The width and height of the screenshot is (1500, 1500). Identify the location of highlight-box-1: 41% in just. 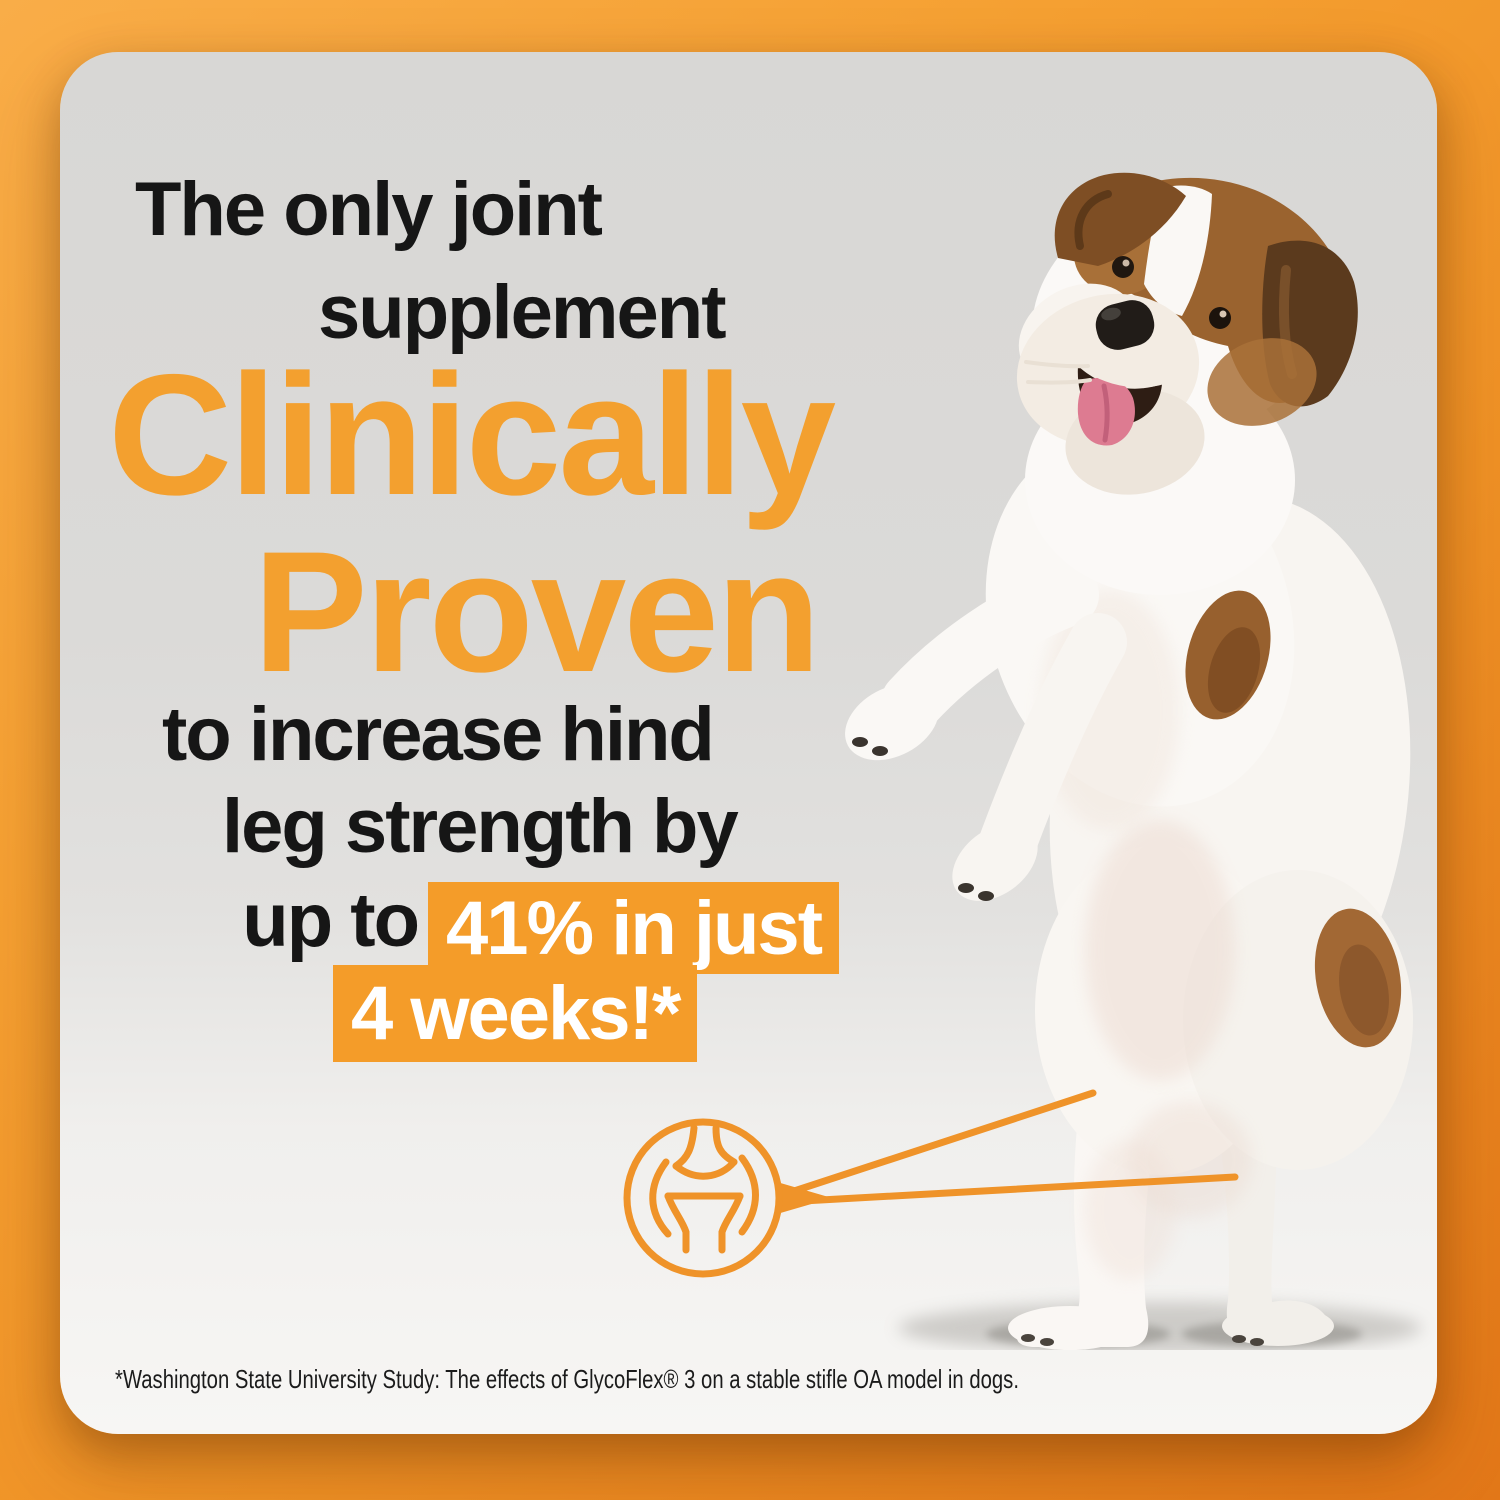
(633, 928).